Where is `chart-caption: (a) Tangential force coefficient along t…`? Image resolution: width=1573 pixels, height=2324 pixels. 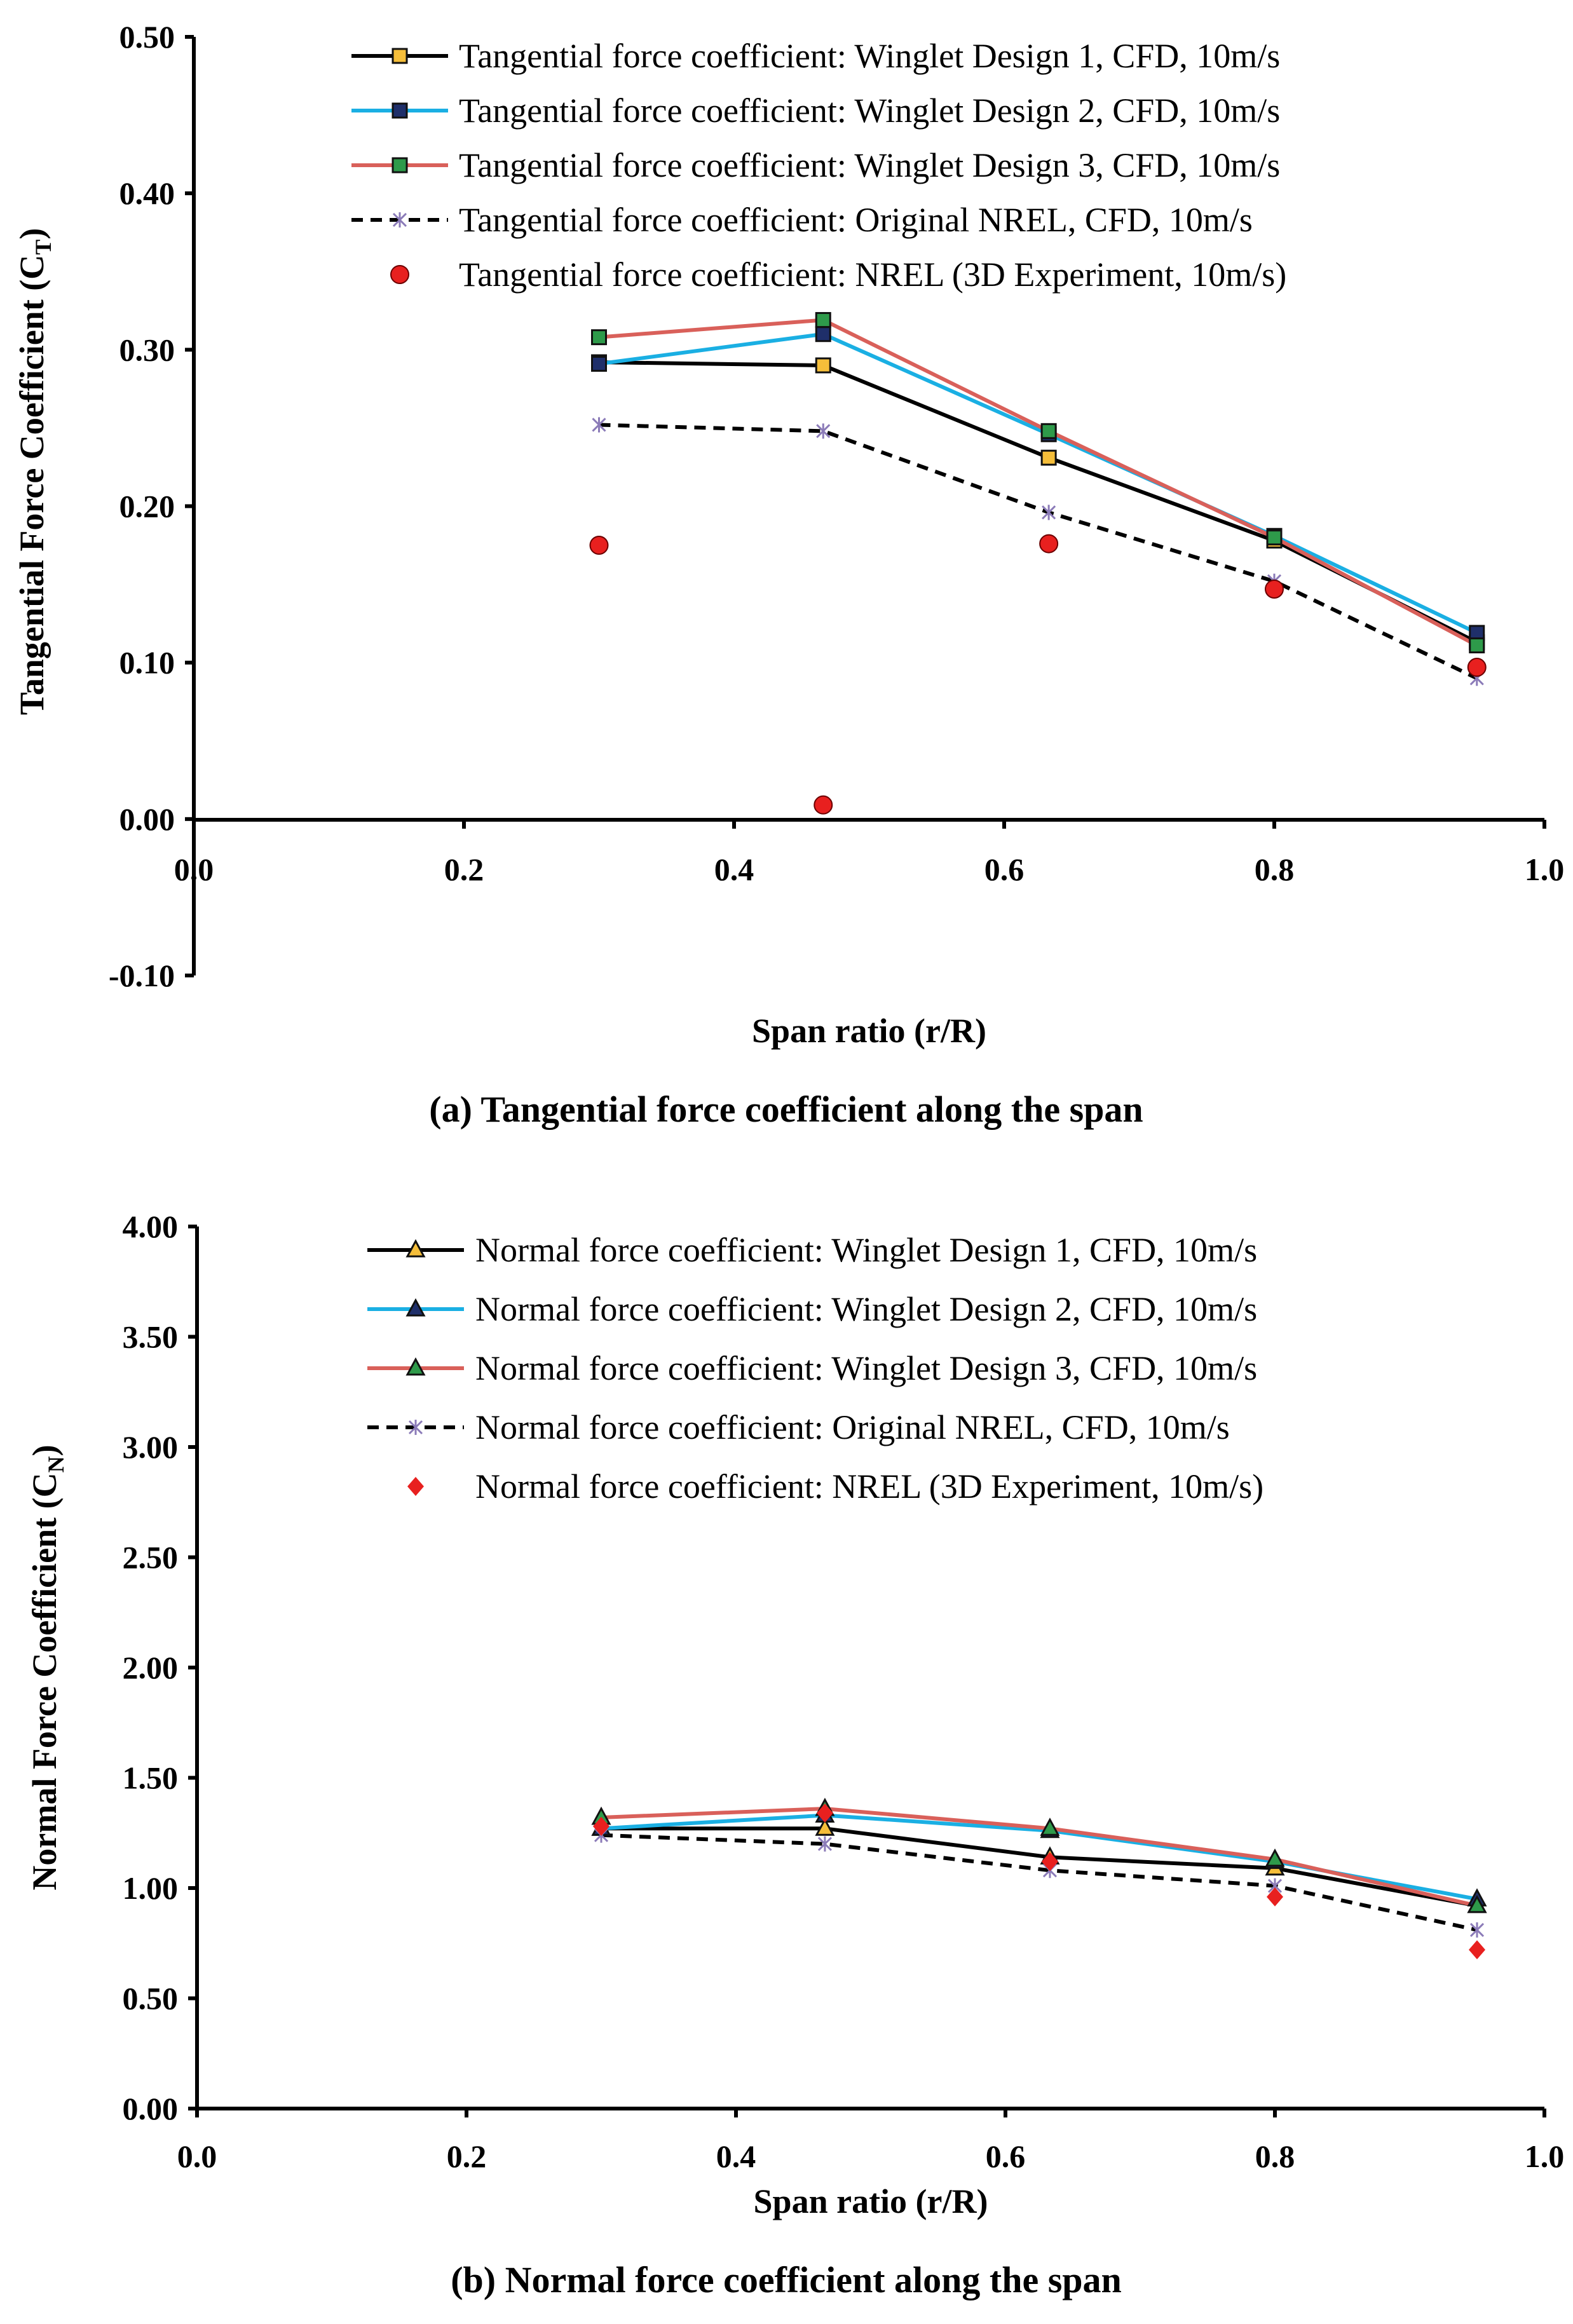 chart-caption: (a) Tangential force coefficient along t… is located at coordinates (786, 1109).